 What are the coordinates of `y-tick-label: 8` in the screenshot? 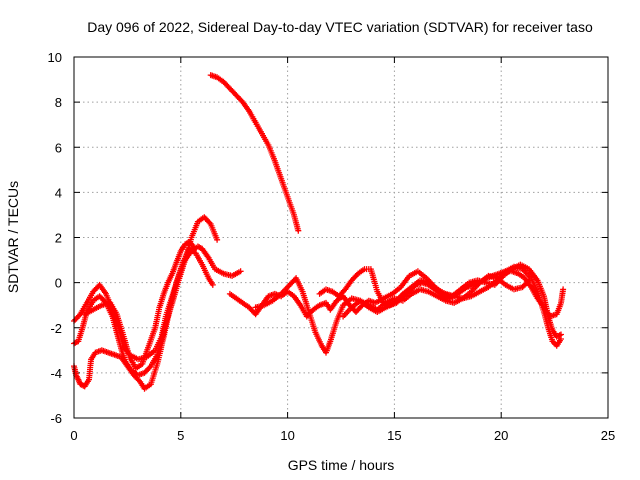 It's located at (58, 102).